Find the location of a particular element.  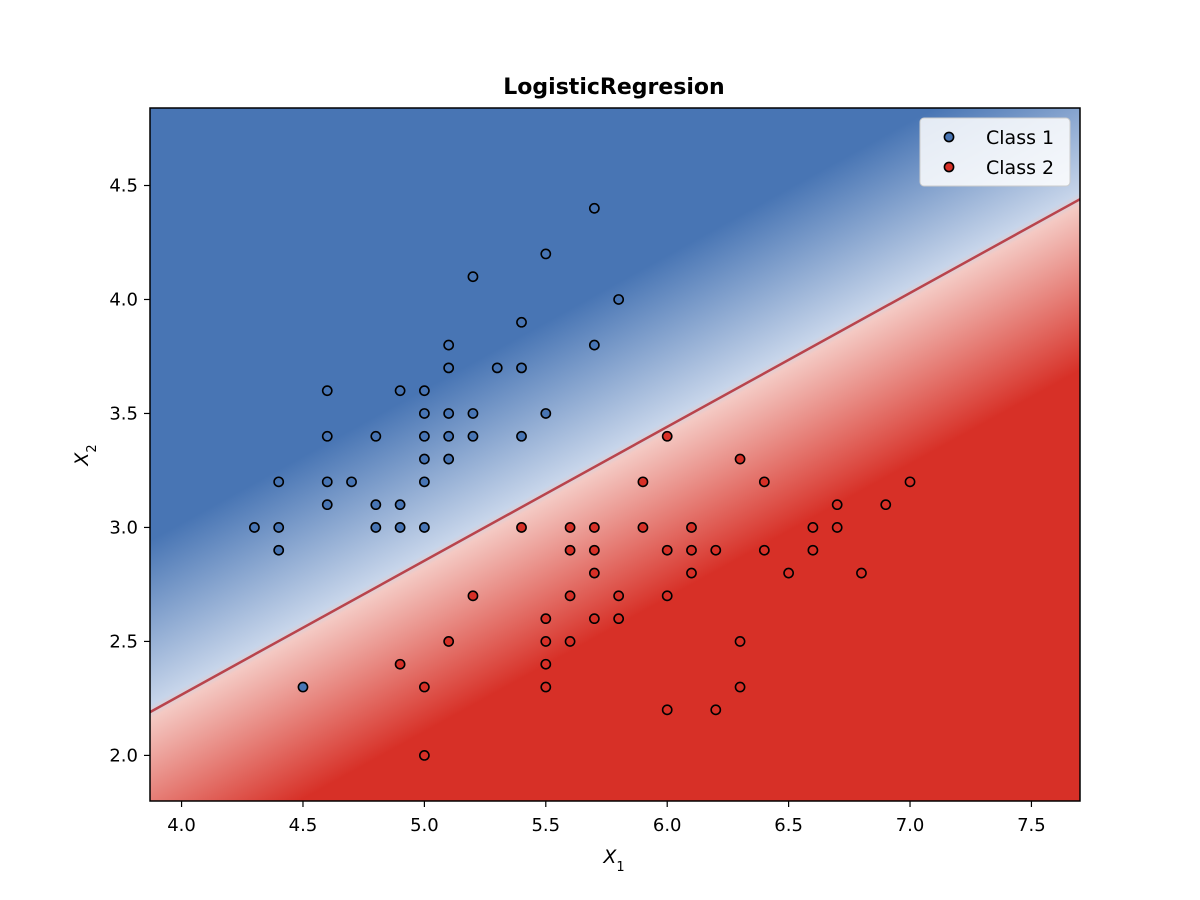

y-tick-label: 2.0 is located at coordinates (123, 755).